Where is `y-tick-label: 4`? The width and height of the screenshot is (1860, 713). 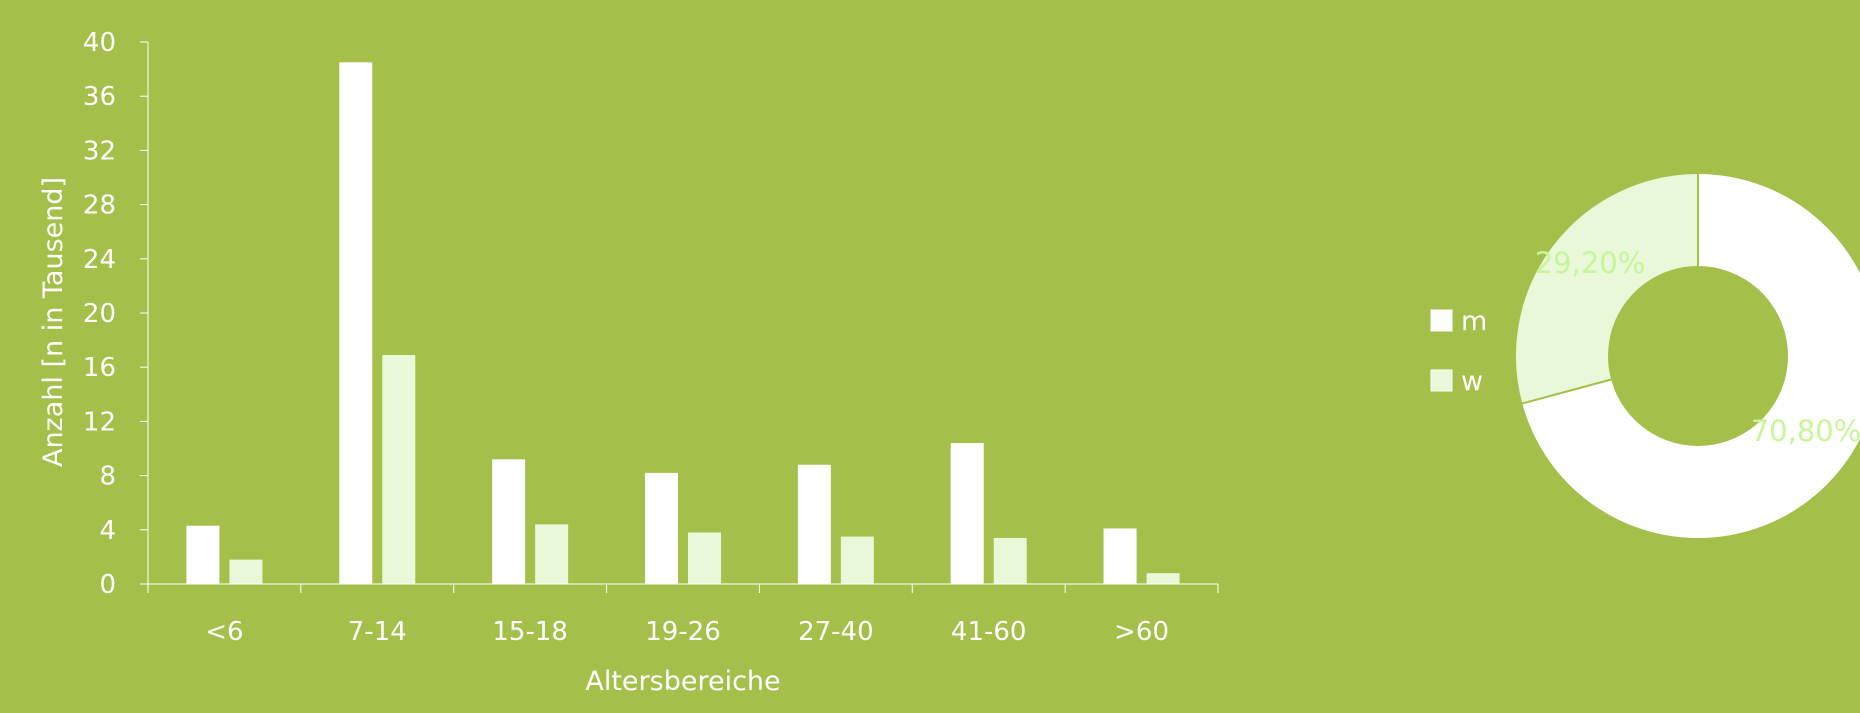
y-tick-label: 4 is located at coordinates (107, 531).